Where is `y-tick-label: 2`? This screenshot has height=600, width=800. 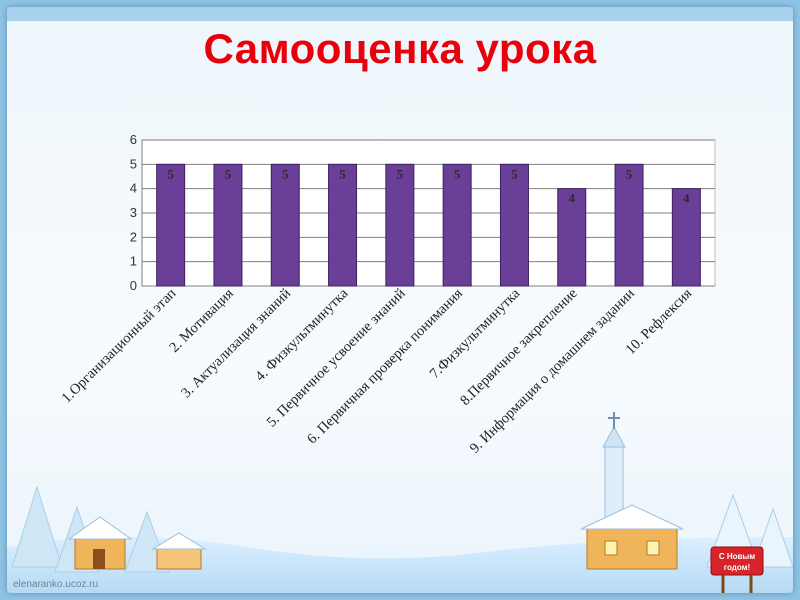
y-tick-label: 2 is located at coordinates (133, 236).